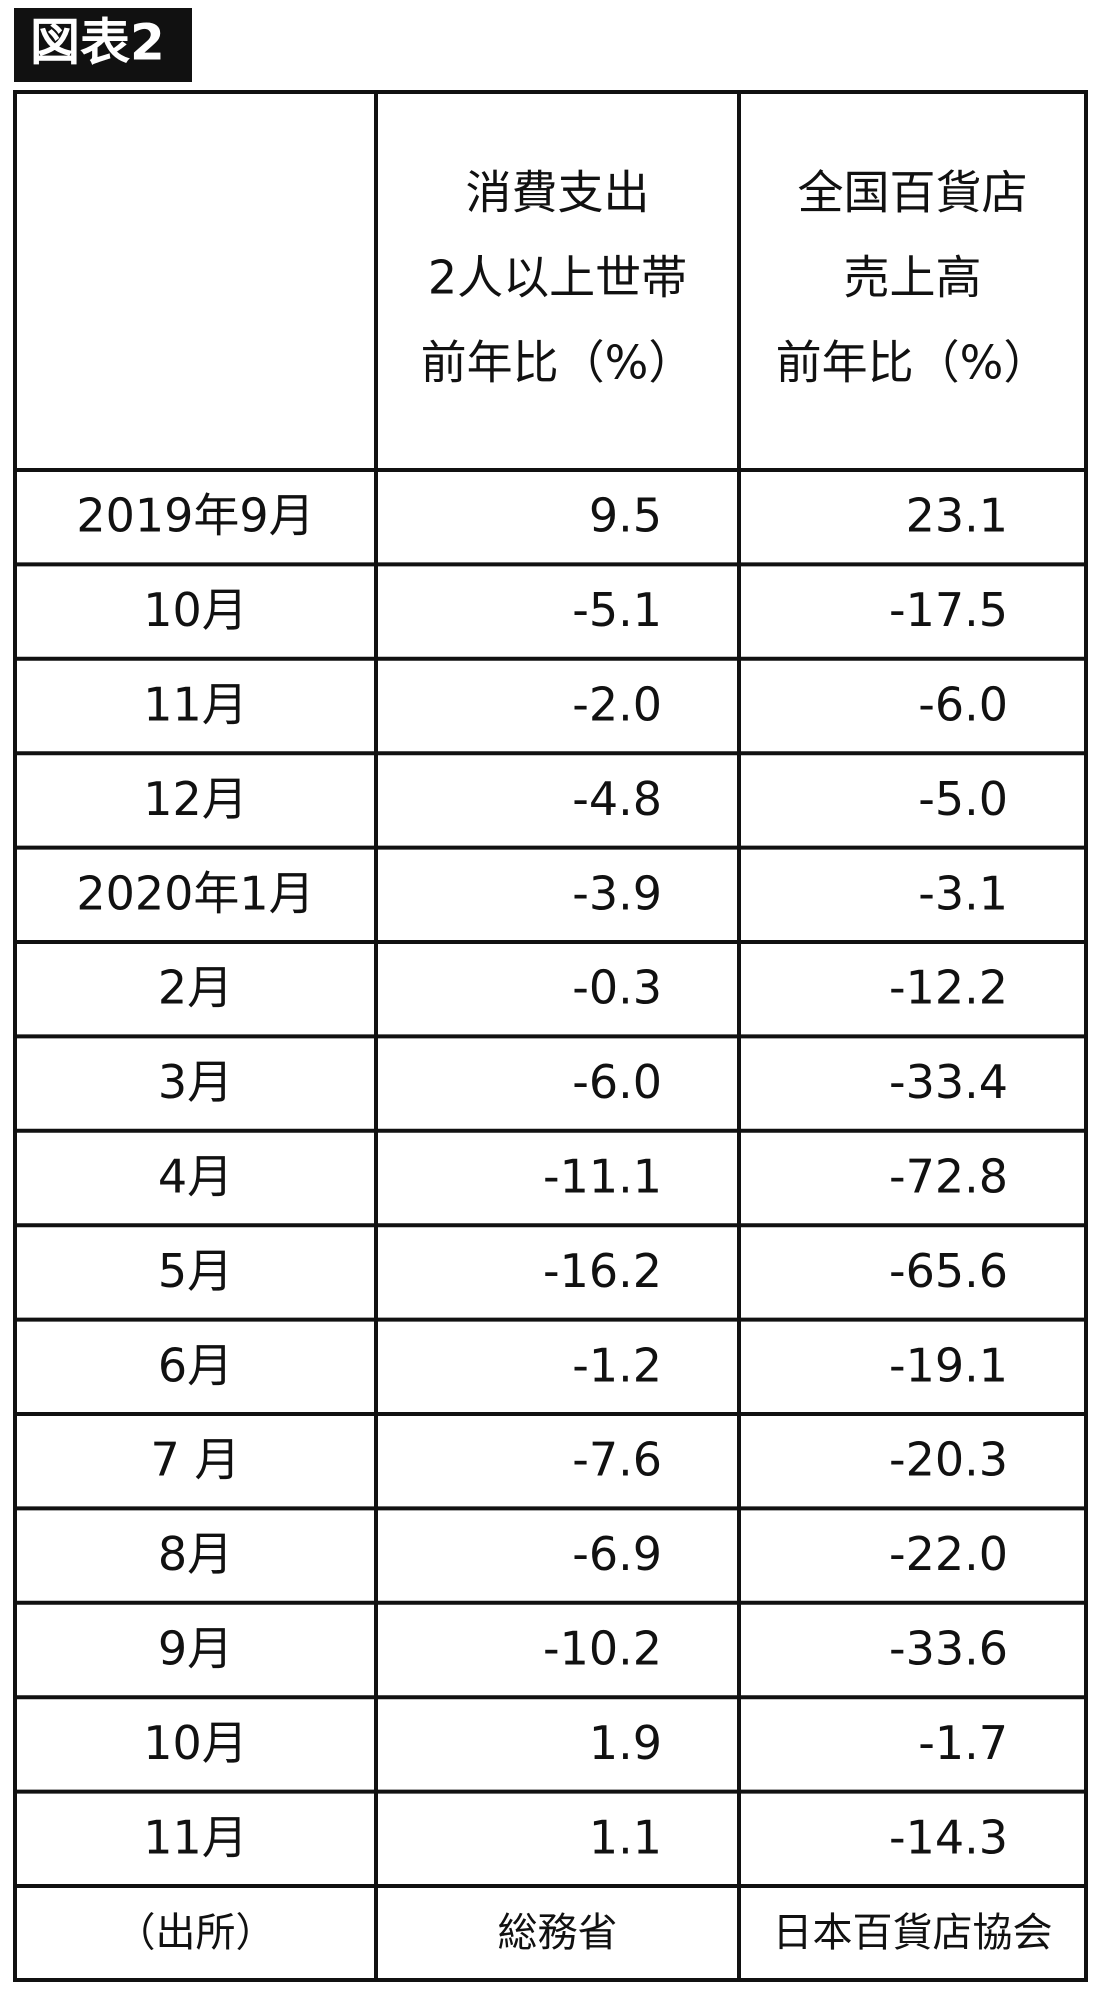  What do you see at coordinates (195, 988) in the screenshot?
I see `row-label: 2月` at bounding box center [195, 988].